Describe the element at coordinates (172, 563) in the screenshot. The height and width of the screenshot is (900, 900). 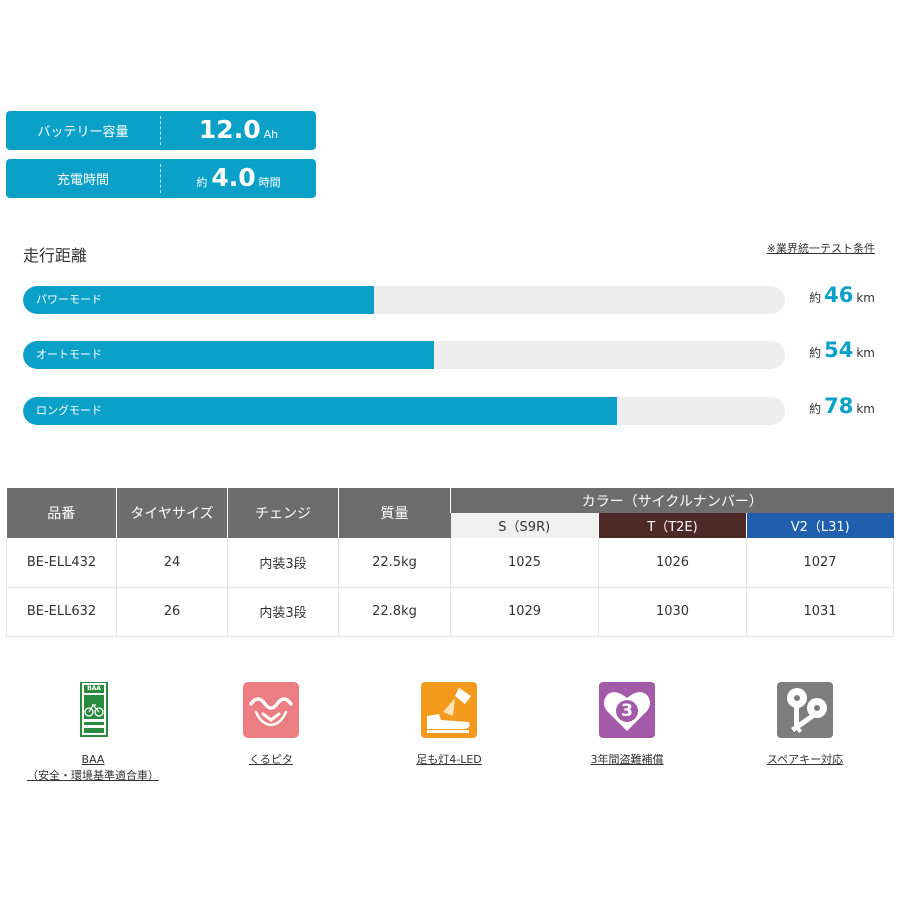
I see `cell-tire: 24` at that location.